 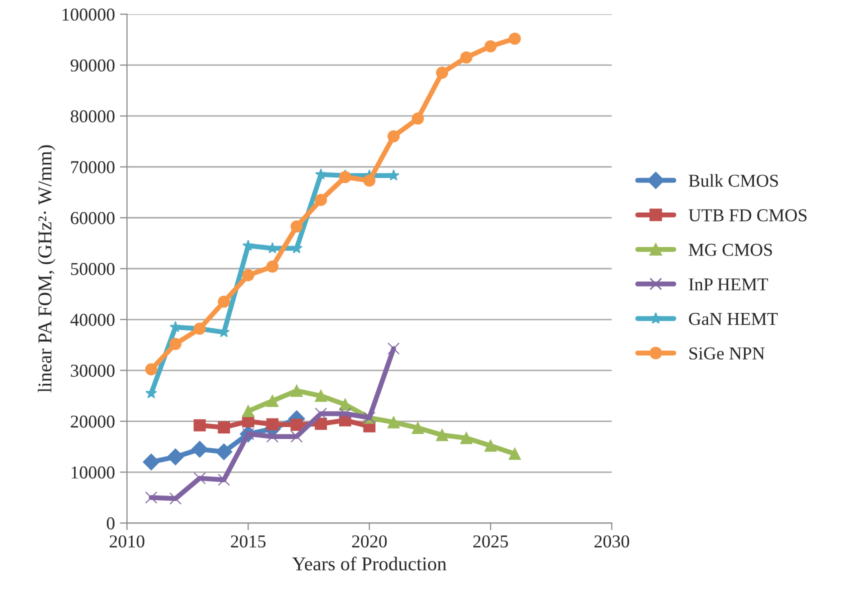 What do you see at coordinates (88, 14) in the screenshot?
I see `y-tick-label: 100000` at bounding box center [88, 14].